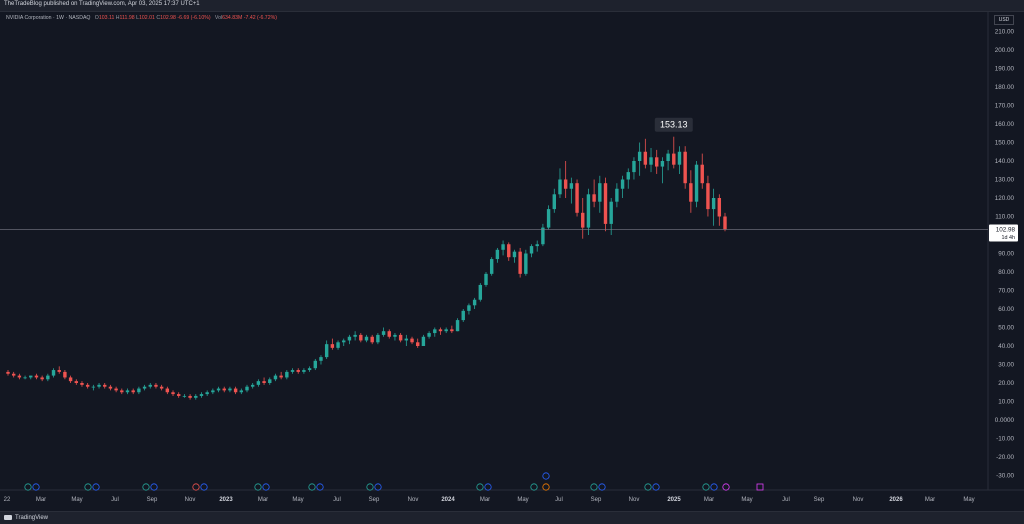 Image resolution: width=1024 pixels, height=524 pixels. I want to click on symbol-title: NVIDIA Corporation · 1W · NASDAQ, so click(48, 18).